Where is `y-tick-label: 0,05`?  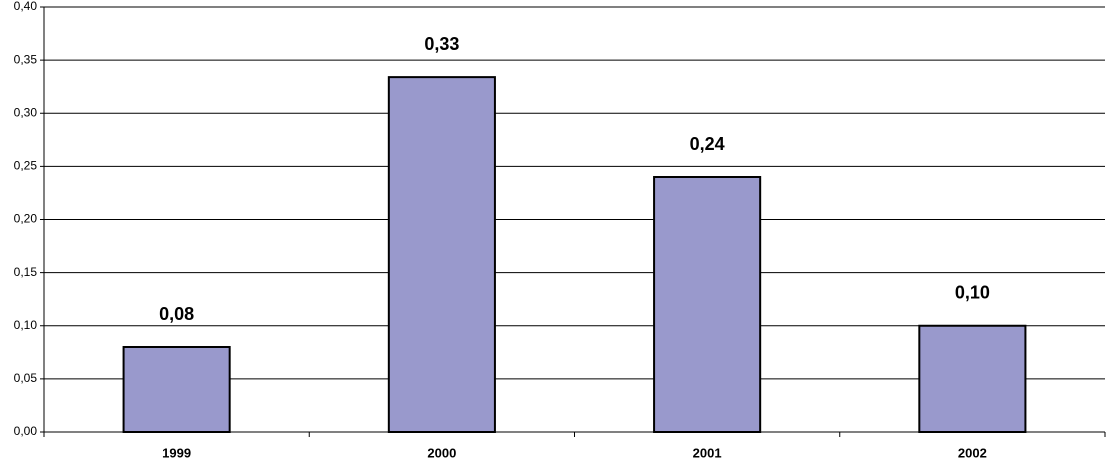 y-tick-label: 0,05 is located at coordinates (26, 378).